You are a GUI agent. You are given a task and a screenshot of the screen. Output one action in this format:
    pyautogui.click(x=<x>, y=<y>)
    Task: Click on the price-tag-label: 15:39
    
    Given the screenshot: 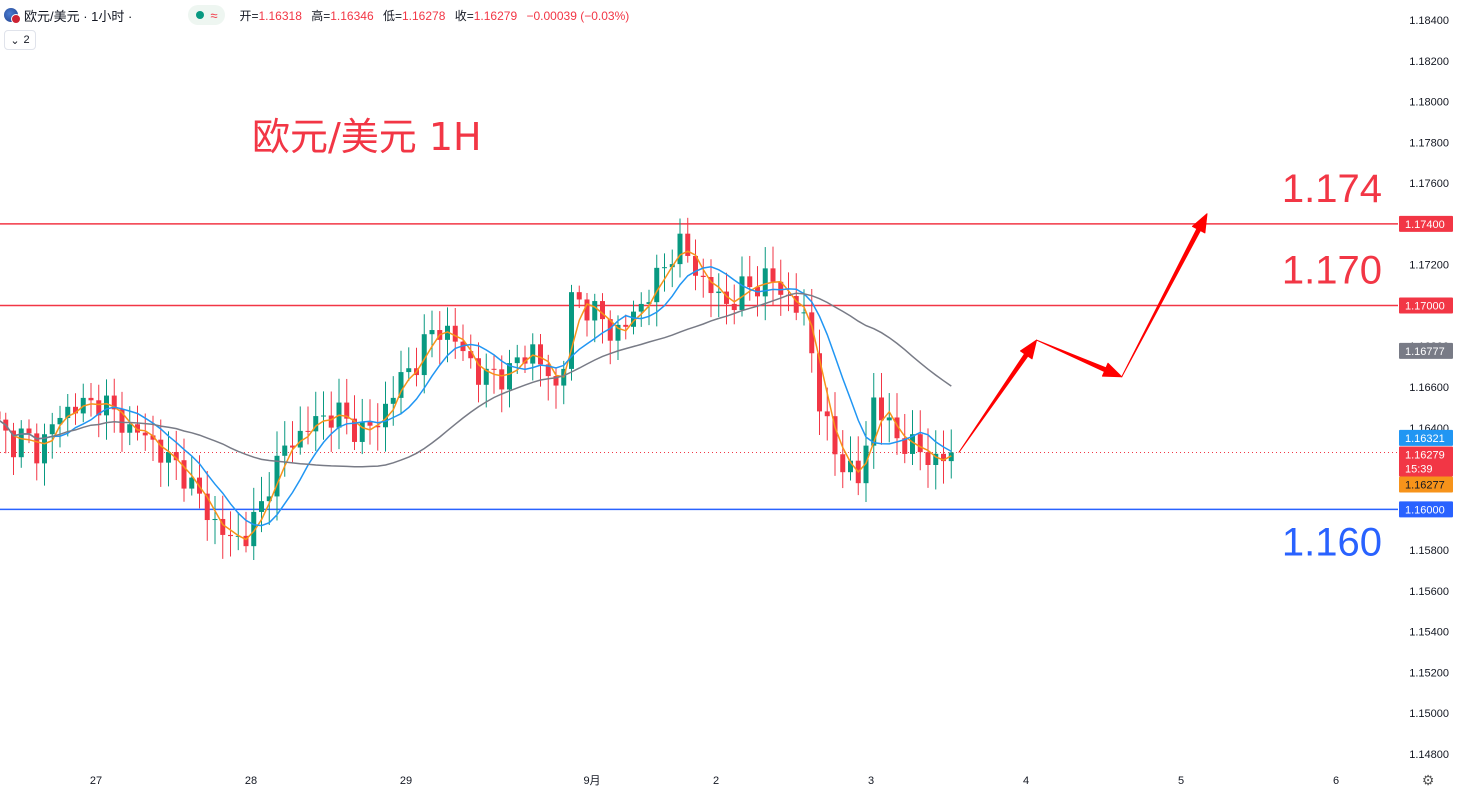 What is the action you would take?
    pyautogui.click(x=1419, y=469)
    